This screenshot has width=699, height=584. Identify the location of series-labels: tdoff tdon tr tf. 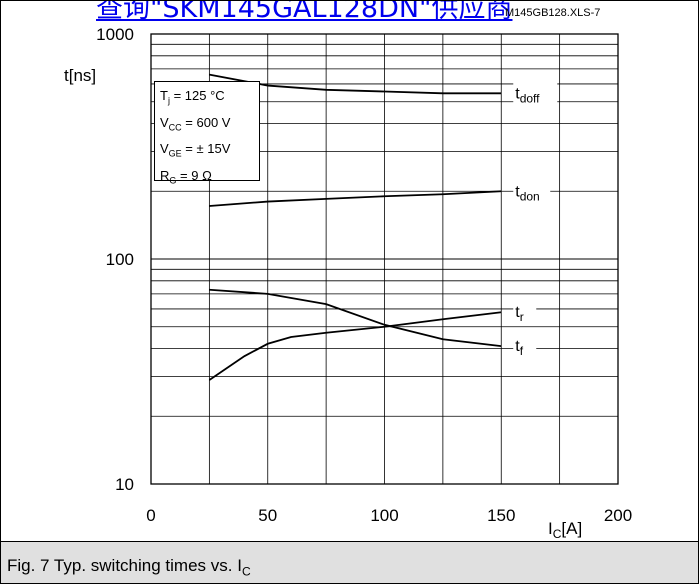
(535, 221).